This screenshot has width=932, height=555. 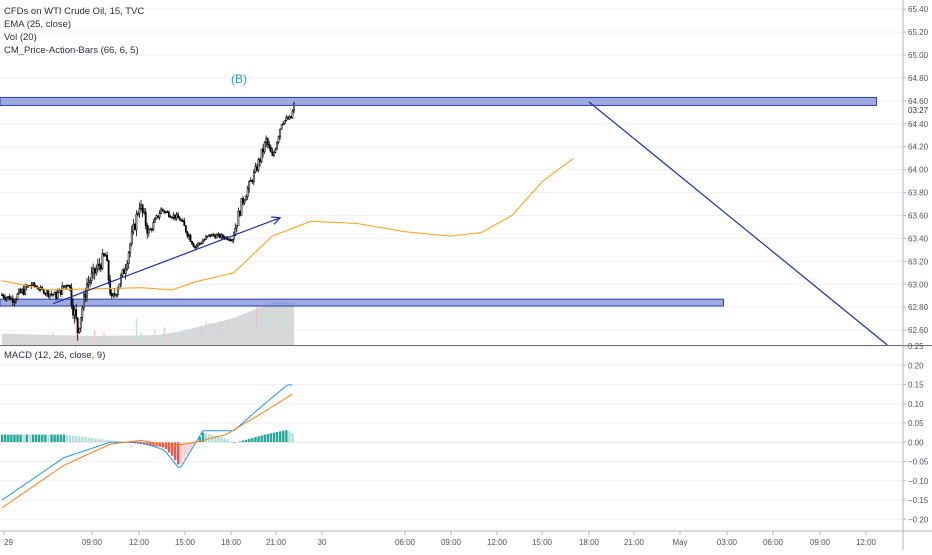 What do you see at coordinates (918, 519) in the screenshot?
I see `macd-tick-label: −0.20` at bounding box center [918, 519].